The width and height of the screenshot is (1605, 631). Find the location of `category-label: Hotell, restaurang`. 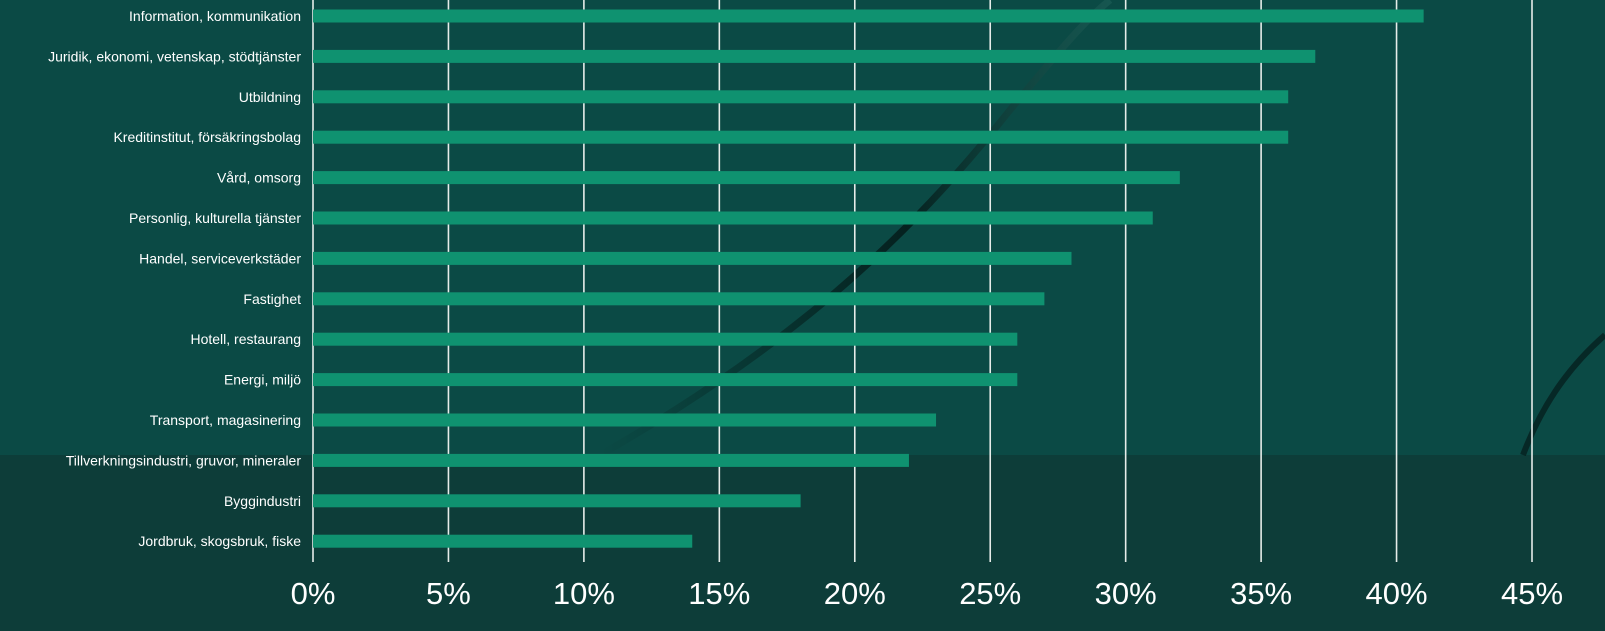

category-label: Hotell, restaurang is located at coordinates (245, 339).